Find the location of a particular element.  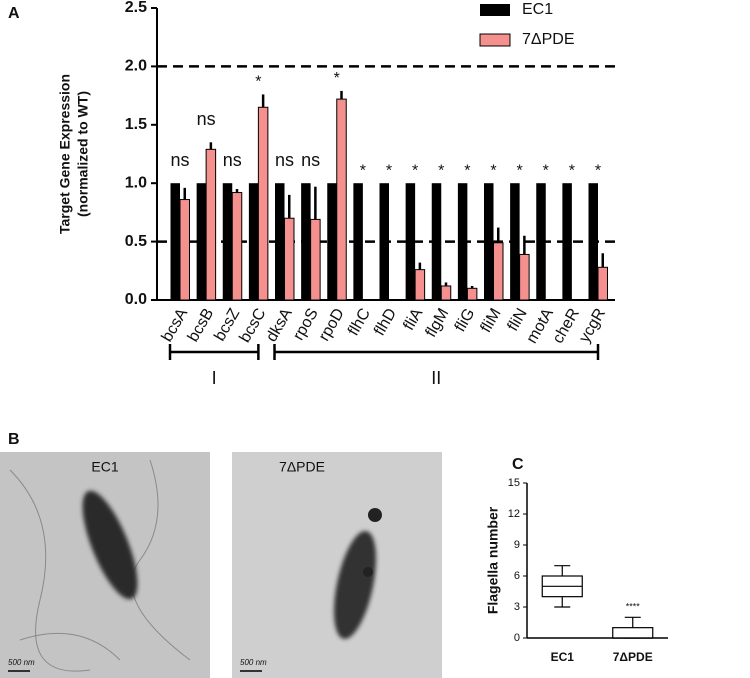

y-axis-label: (normalized to WT) is located at coordinates (83, 154).